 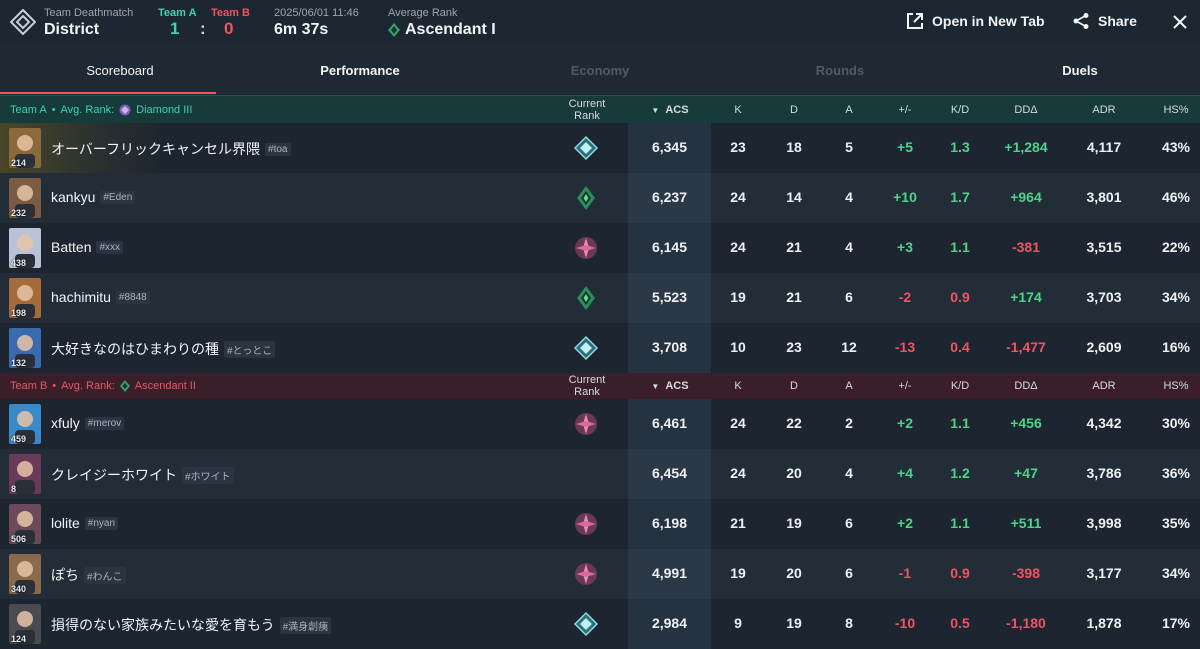 What do you see at coordinates (600, 574) in the screenshot?
I see `player-row: 340 ぽち #わんこ 4,991 19 20 6 -1 0.9 -398 3,177 34%` at bounding box center [600, 574].